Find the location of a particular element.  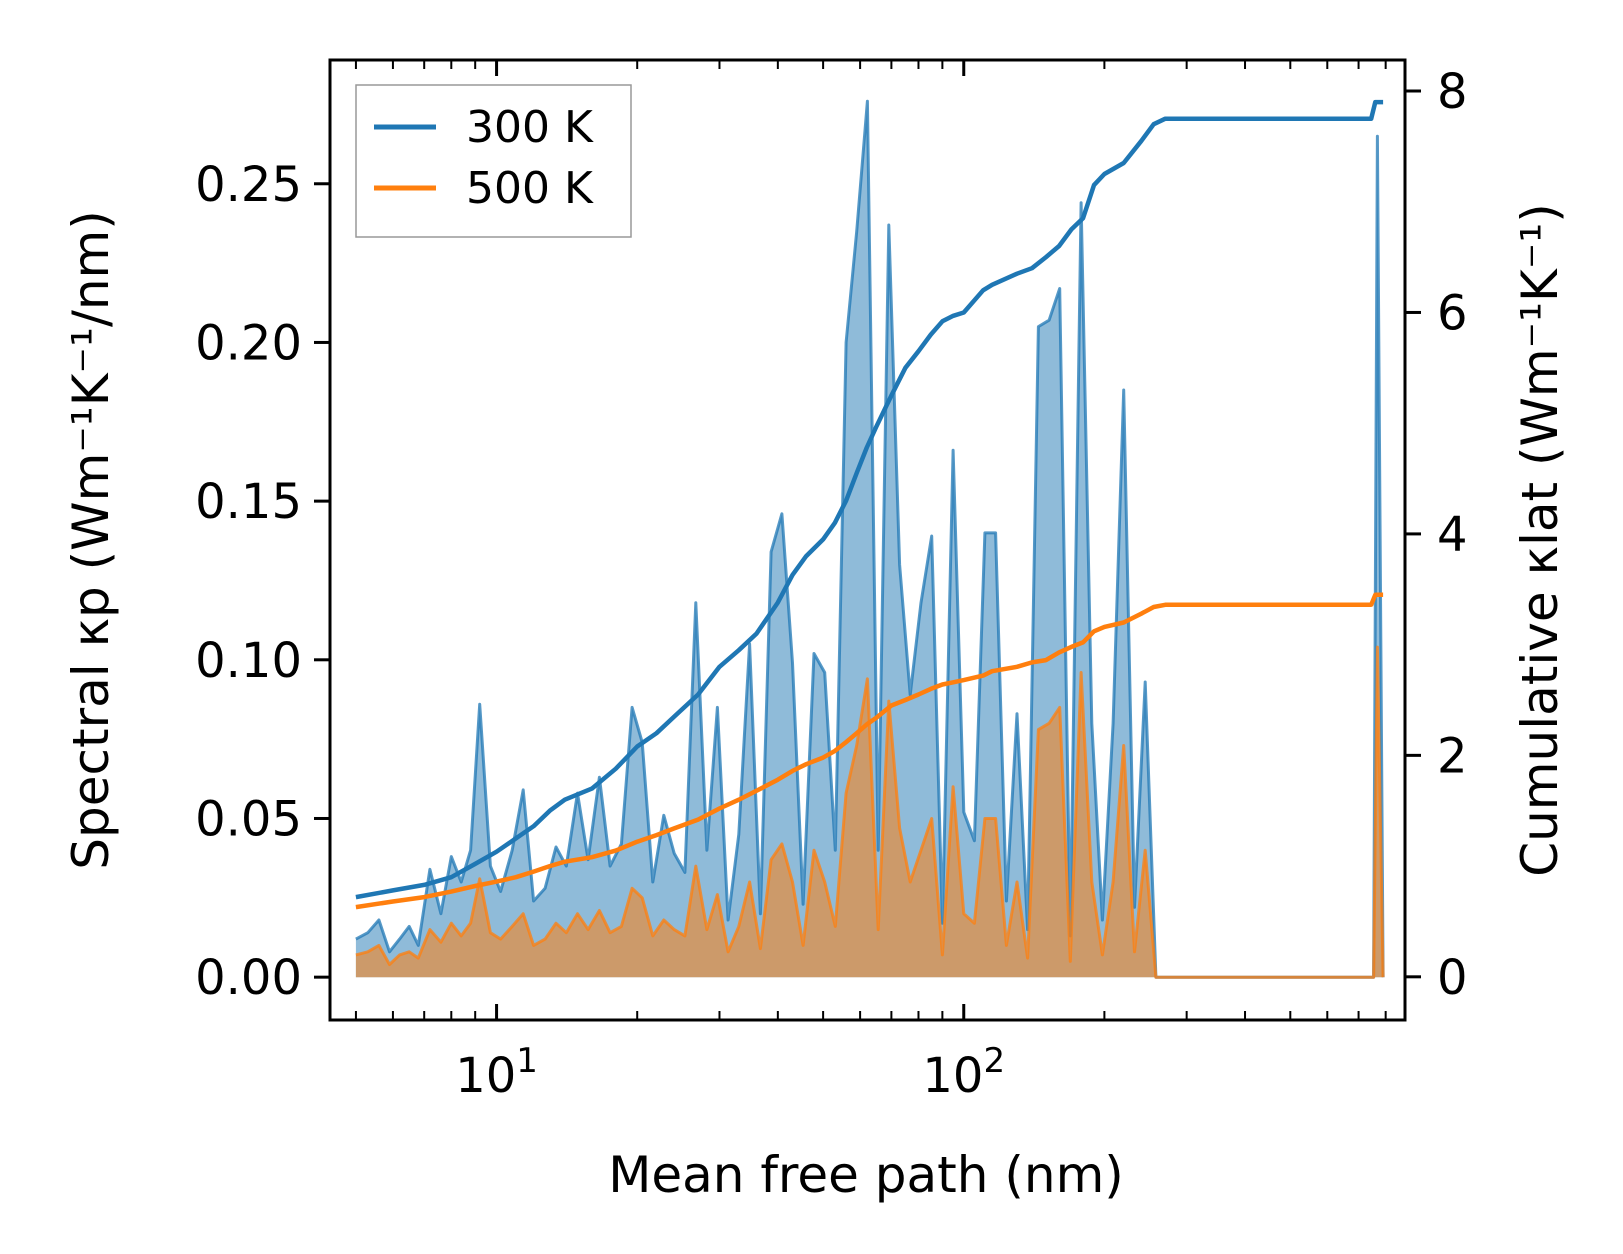

y-axis-title-left: Spectral κp (Wm⁻¹K⁻¹/nm) is located at coordinates (91, 539).